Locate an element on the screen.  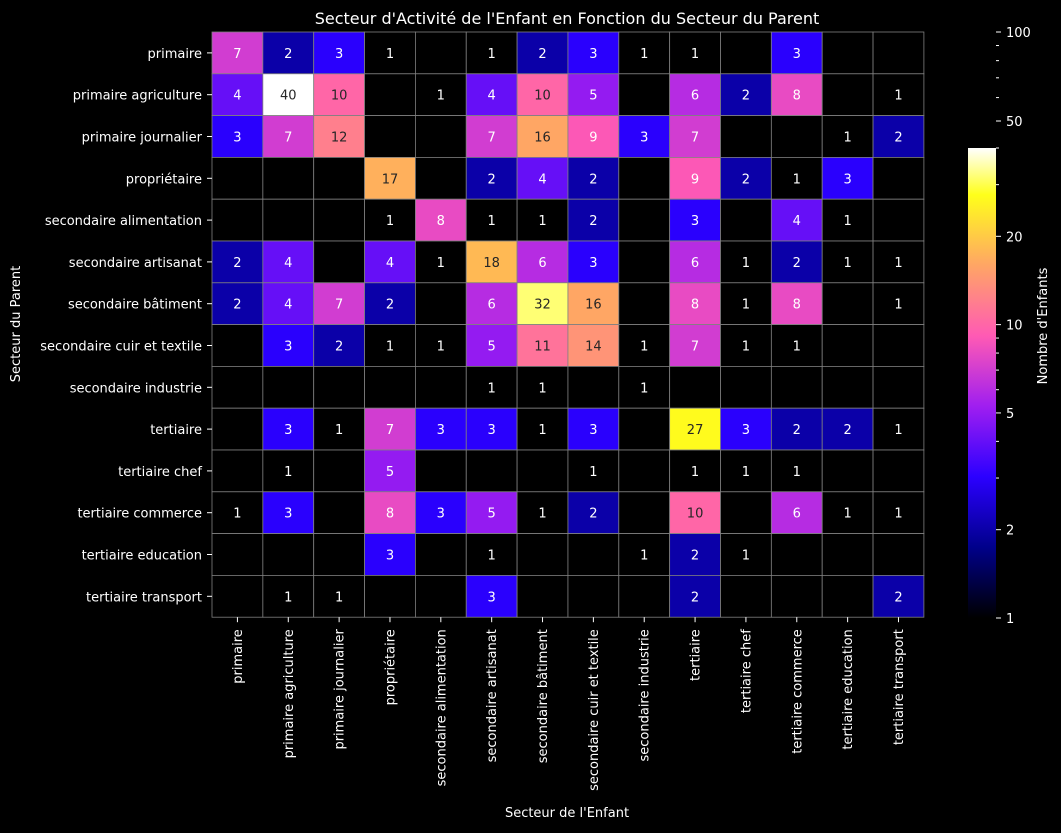
cell-value-label: 16 is located at coordinates (593, 305).